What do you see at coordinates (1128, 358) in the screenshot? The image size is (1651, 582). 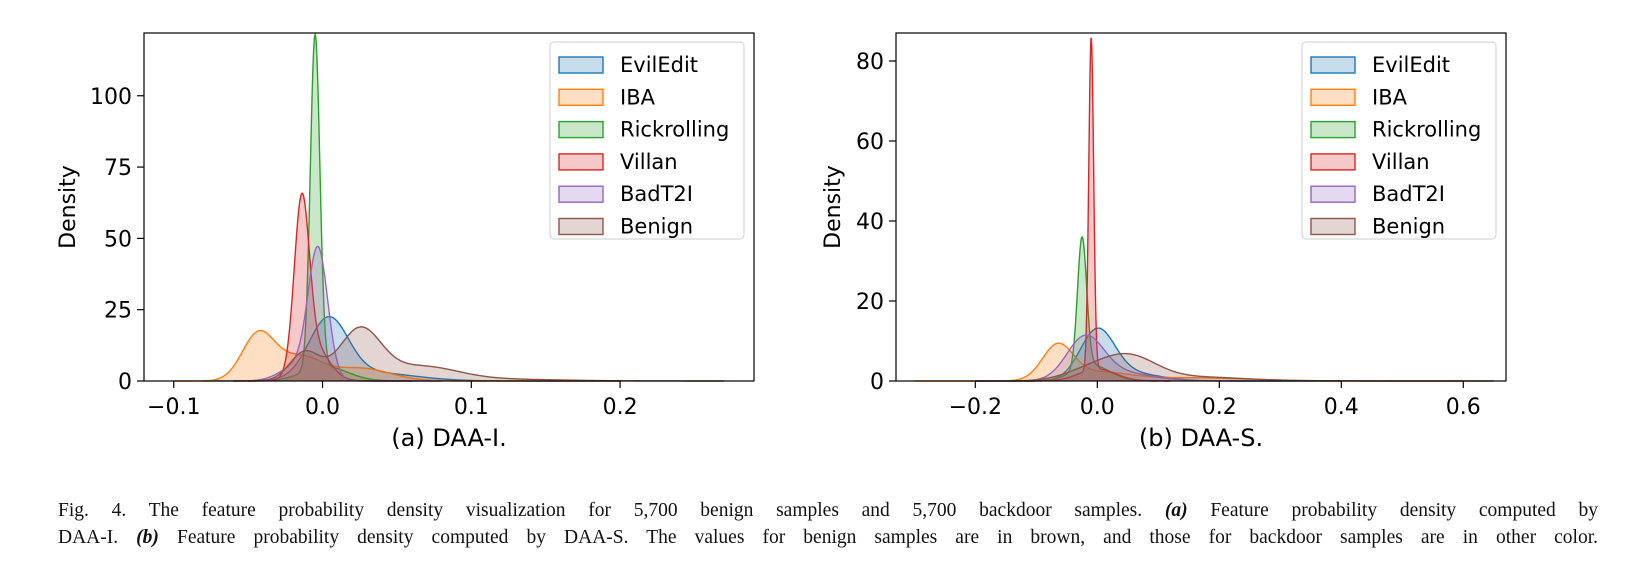 I see `density-fill-badt2i` at bounding box center [1128, 358].